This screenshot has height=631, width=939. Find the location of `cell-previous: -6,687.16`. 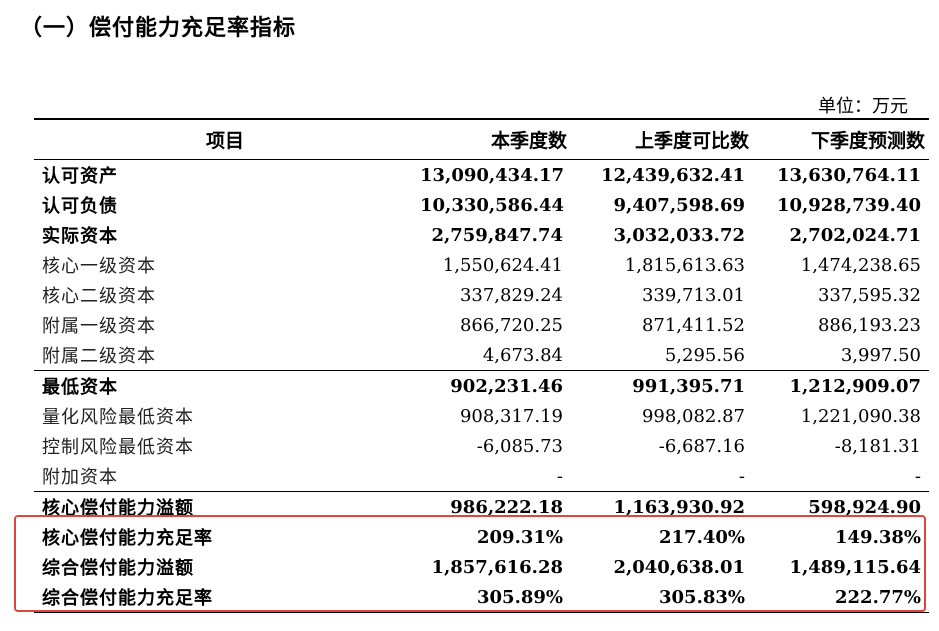

cell-previous: -6,687.16 is located at coordinates (701, 446).